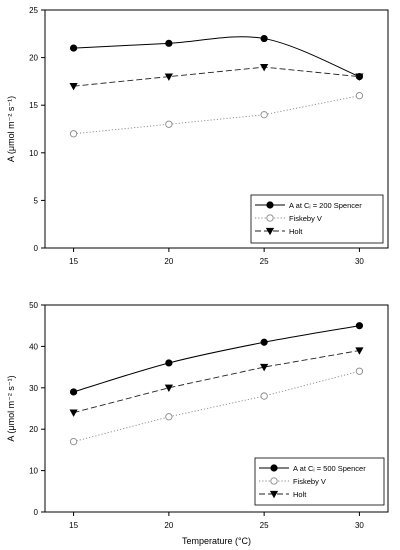 The height and width of the screenshot is (550, 400). I want to click on y-tick-label: 25, so click(33, 10).